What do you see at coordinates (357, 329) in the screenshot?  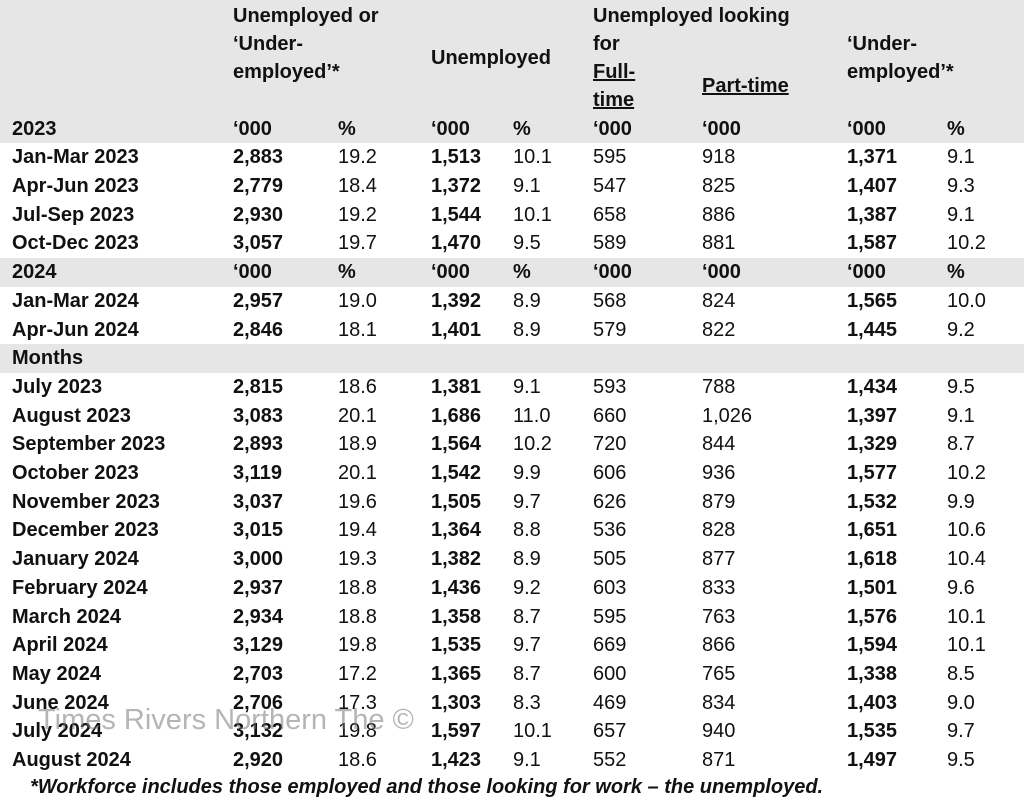 I see `cell-value: 18.1` at bounding box center [357, 329].